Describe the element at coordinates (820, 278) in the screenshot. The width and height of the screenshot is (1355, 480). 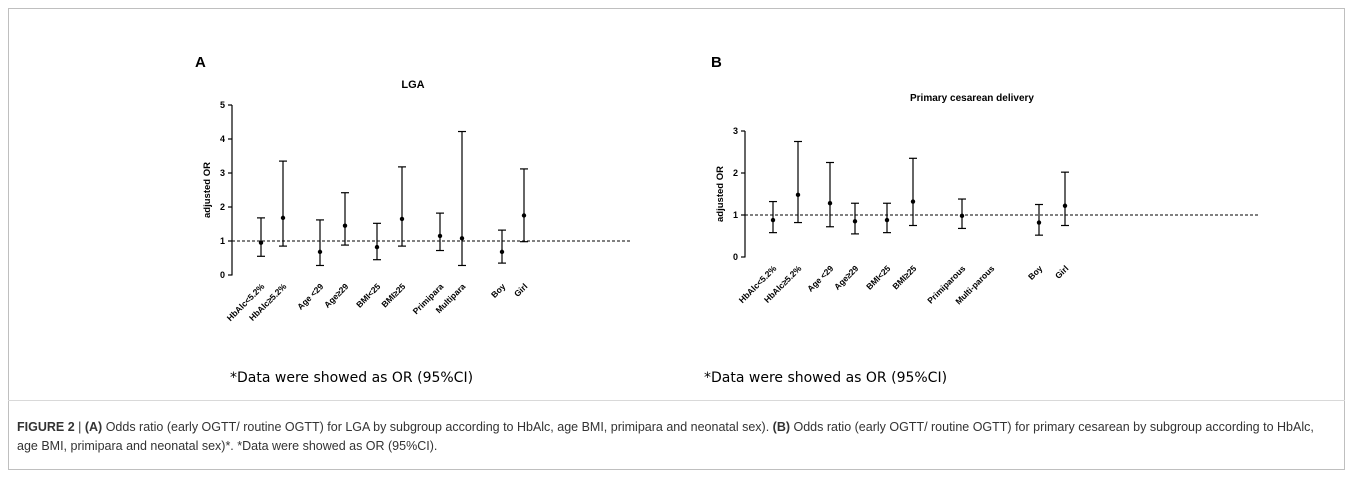
I see `chart-b-x-tick-label: Age <29` at that location.